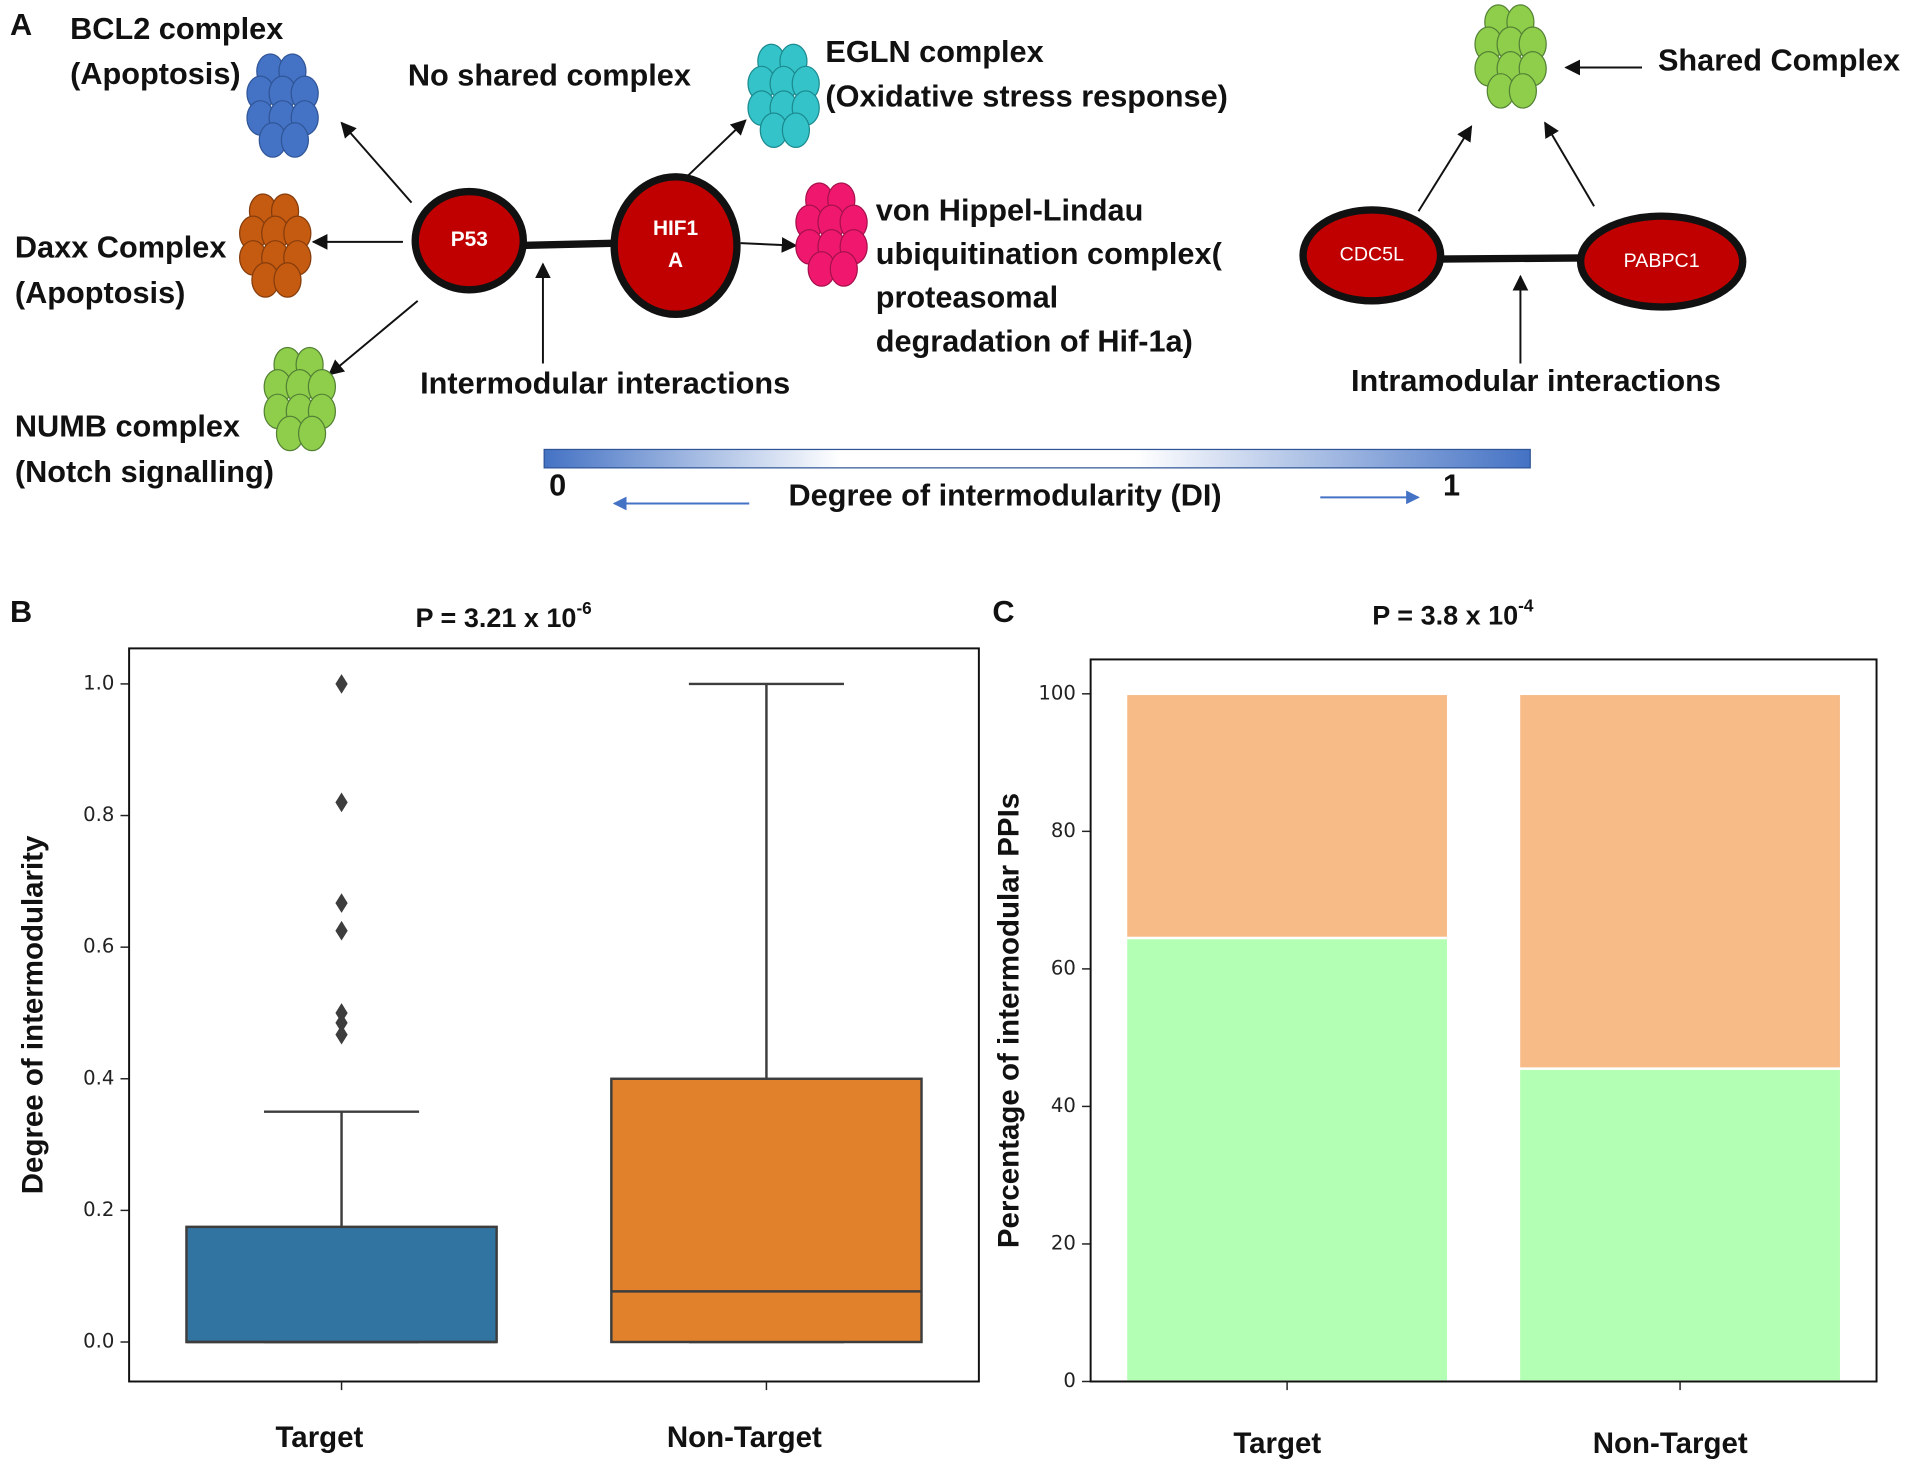 The width and height of the screenshot is (1916, 1465). What do you see at coordinates (549, 74) in the screenshot?
I see `diagram-label: No shared complex` at bounding box center [549, 74].